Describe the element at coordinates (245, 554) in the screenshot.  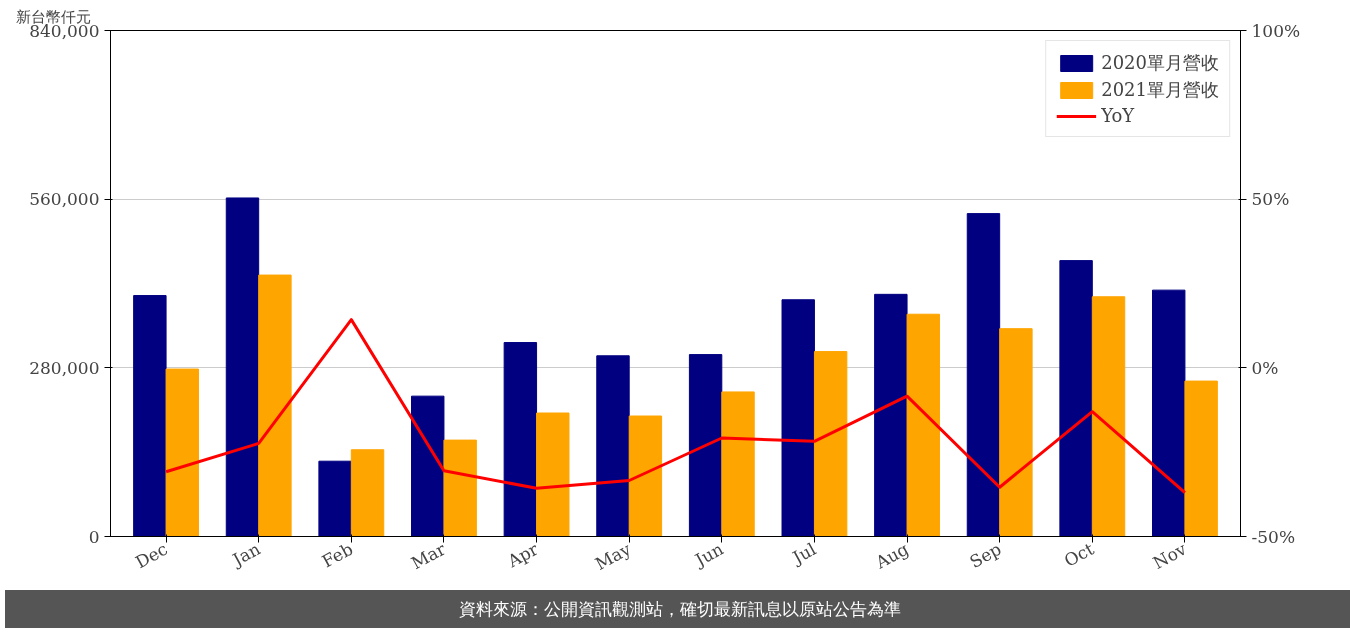
I see `x-tick-label: Jan` at that location.